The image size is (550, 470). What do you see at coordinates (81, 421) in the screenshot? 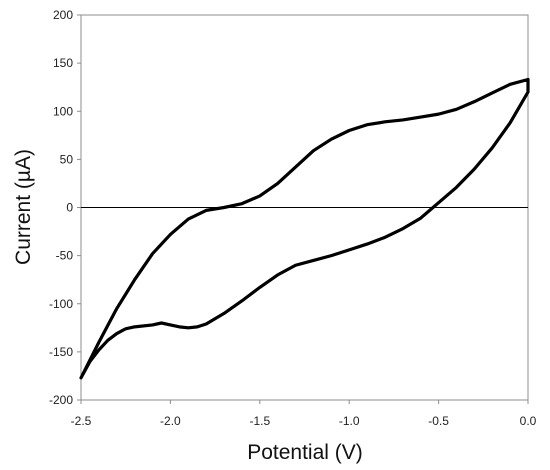
I see `x-tick-label: -2.5` at bounding box center [81, 421].